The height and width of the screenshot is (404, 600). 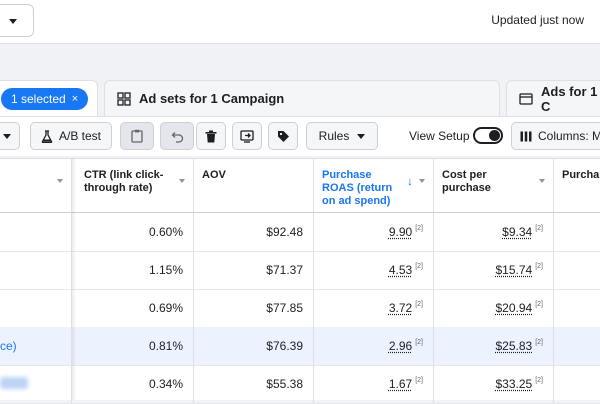 What do you see at coordinates (133, 308) in the screenshot?
I see `ctr-cell: 0.69%` at bounding box center [133, 308].